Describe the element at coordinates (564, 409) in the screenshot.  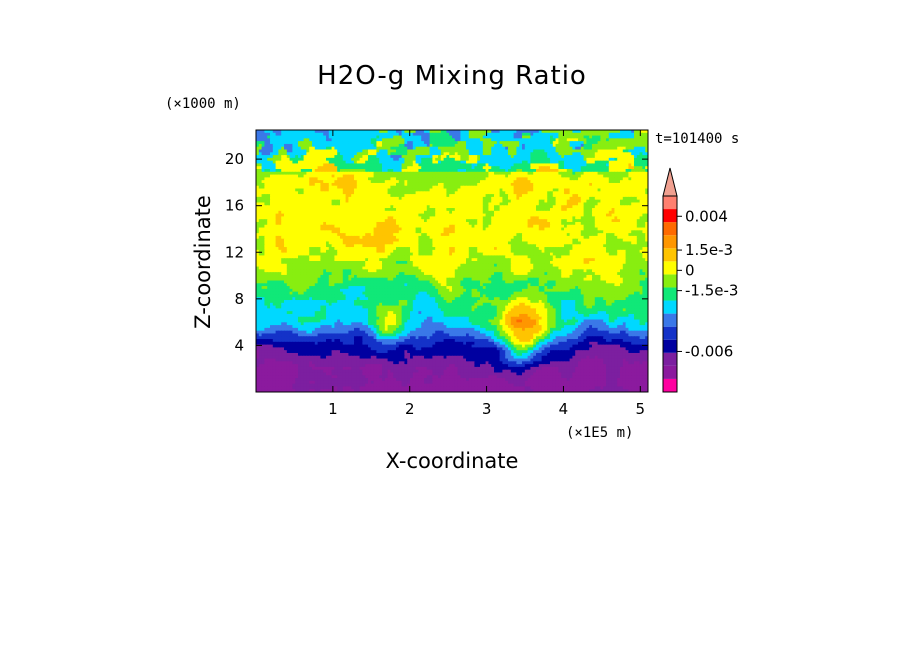
I see `x-tick-label: 4` at that location.